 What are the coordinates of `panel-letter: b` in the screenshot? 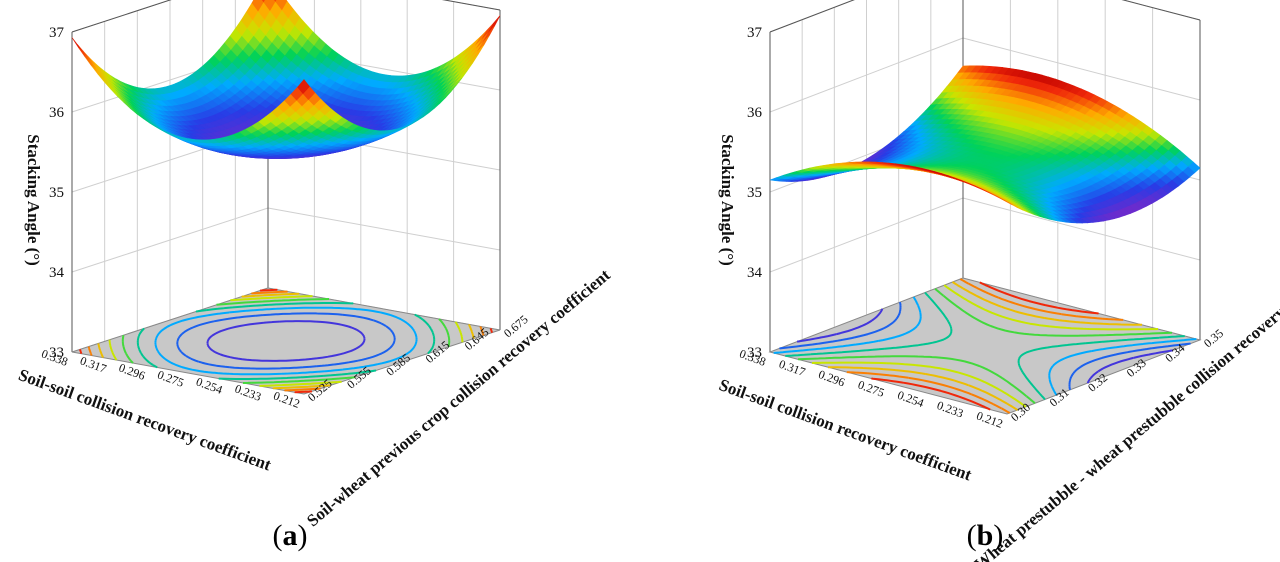 It's located at (985, 535).